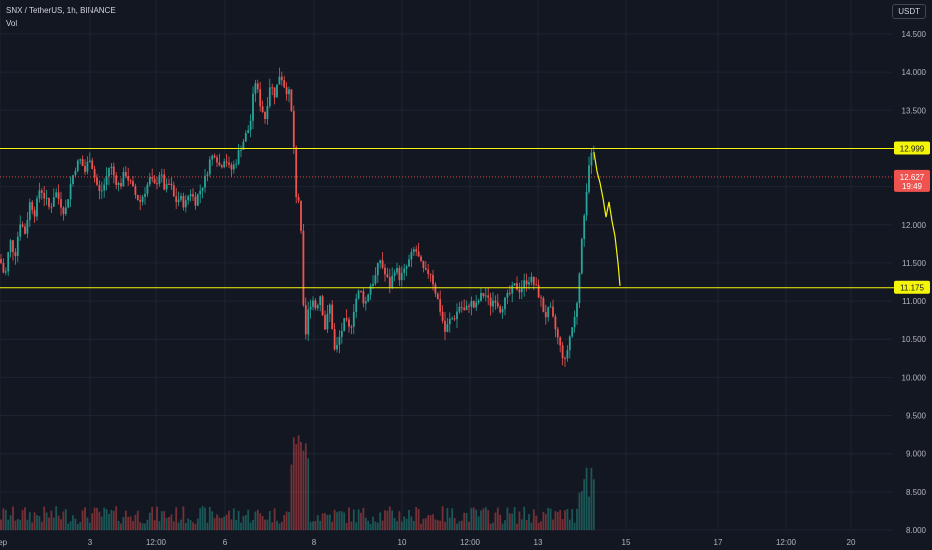 The width and height of the screenshot is (932, 550). What do you see at coordinates (916, 530) in the screenshot?
I see `y-tick-label: 8.000` at bounding box center [916, 530].